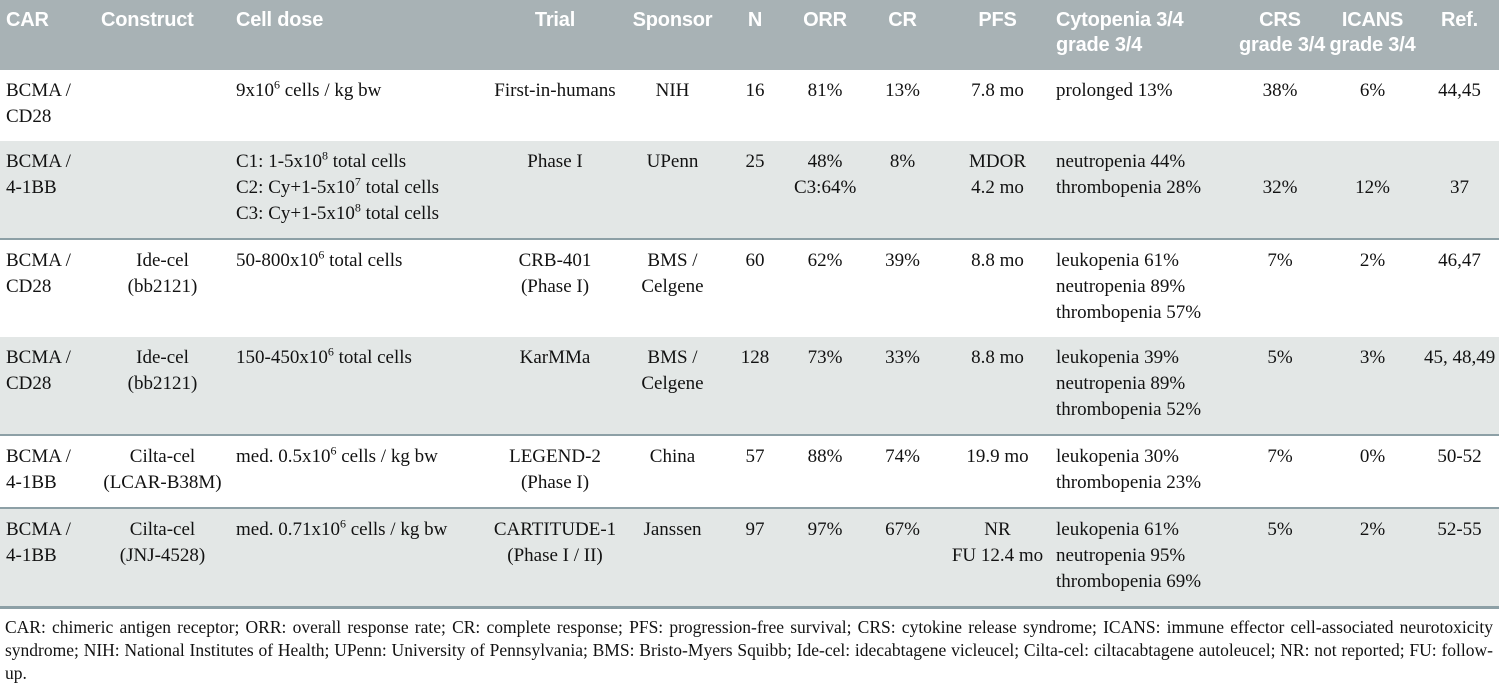 This screenshot has width=1499, height=695. Describe the element at coordinates (1459, 90) in the screenshot. I see `cell-ref: 44,45` at that location.